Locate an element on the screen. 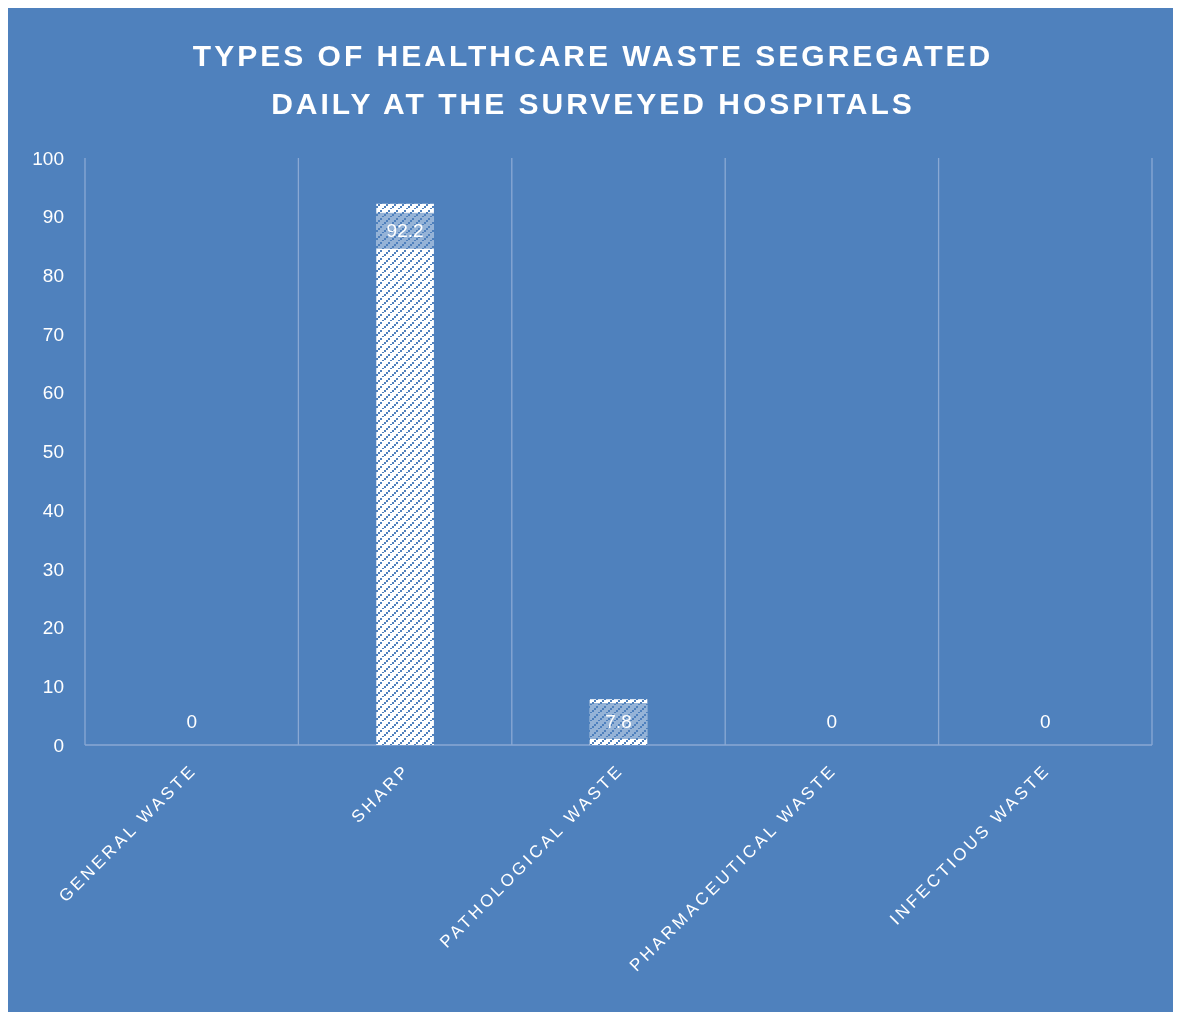  y-tick-label: 30 is located at coordinates (53, 569).